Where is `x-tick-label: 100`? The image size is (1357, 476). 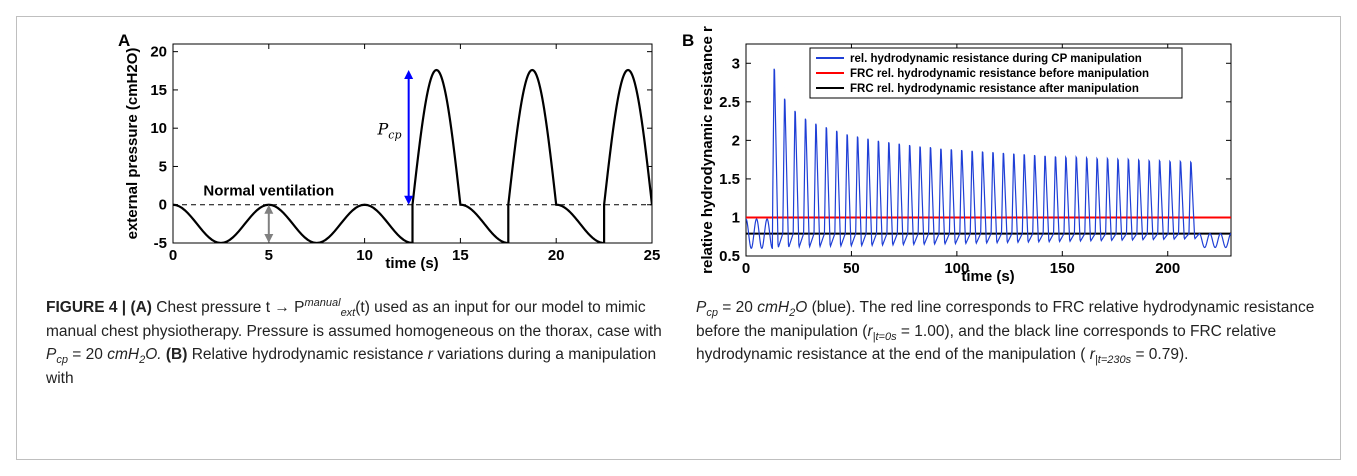
x-tick-label: 100 is located at coordinates (956, 268).